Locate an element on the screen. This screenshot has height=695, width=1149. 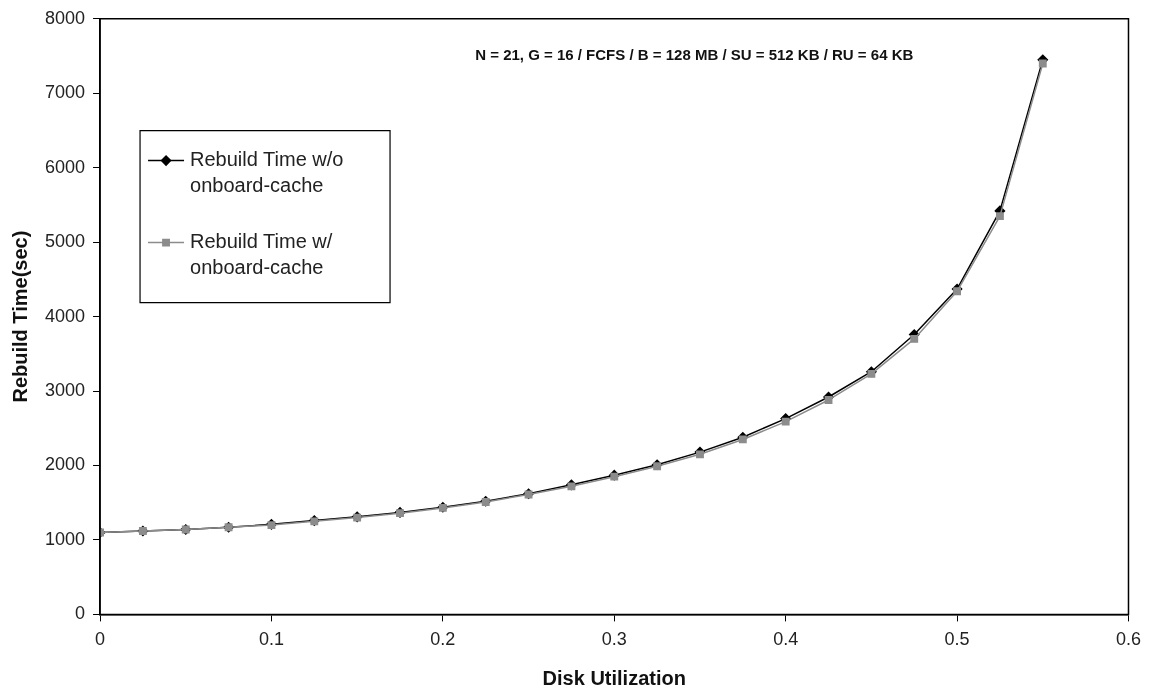
y-tick-label: 1000 is located at coordinates (65, 538).